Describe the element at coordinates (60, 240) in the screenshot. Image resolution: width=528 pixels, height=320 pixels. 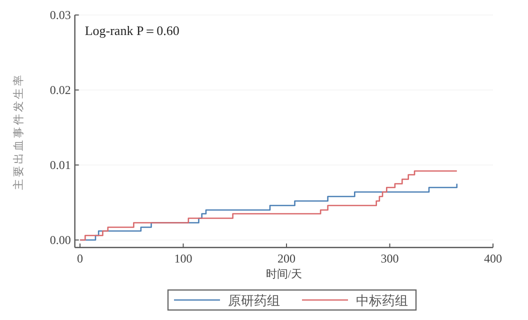
I see `y-tick-label: 0.00` at that location.